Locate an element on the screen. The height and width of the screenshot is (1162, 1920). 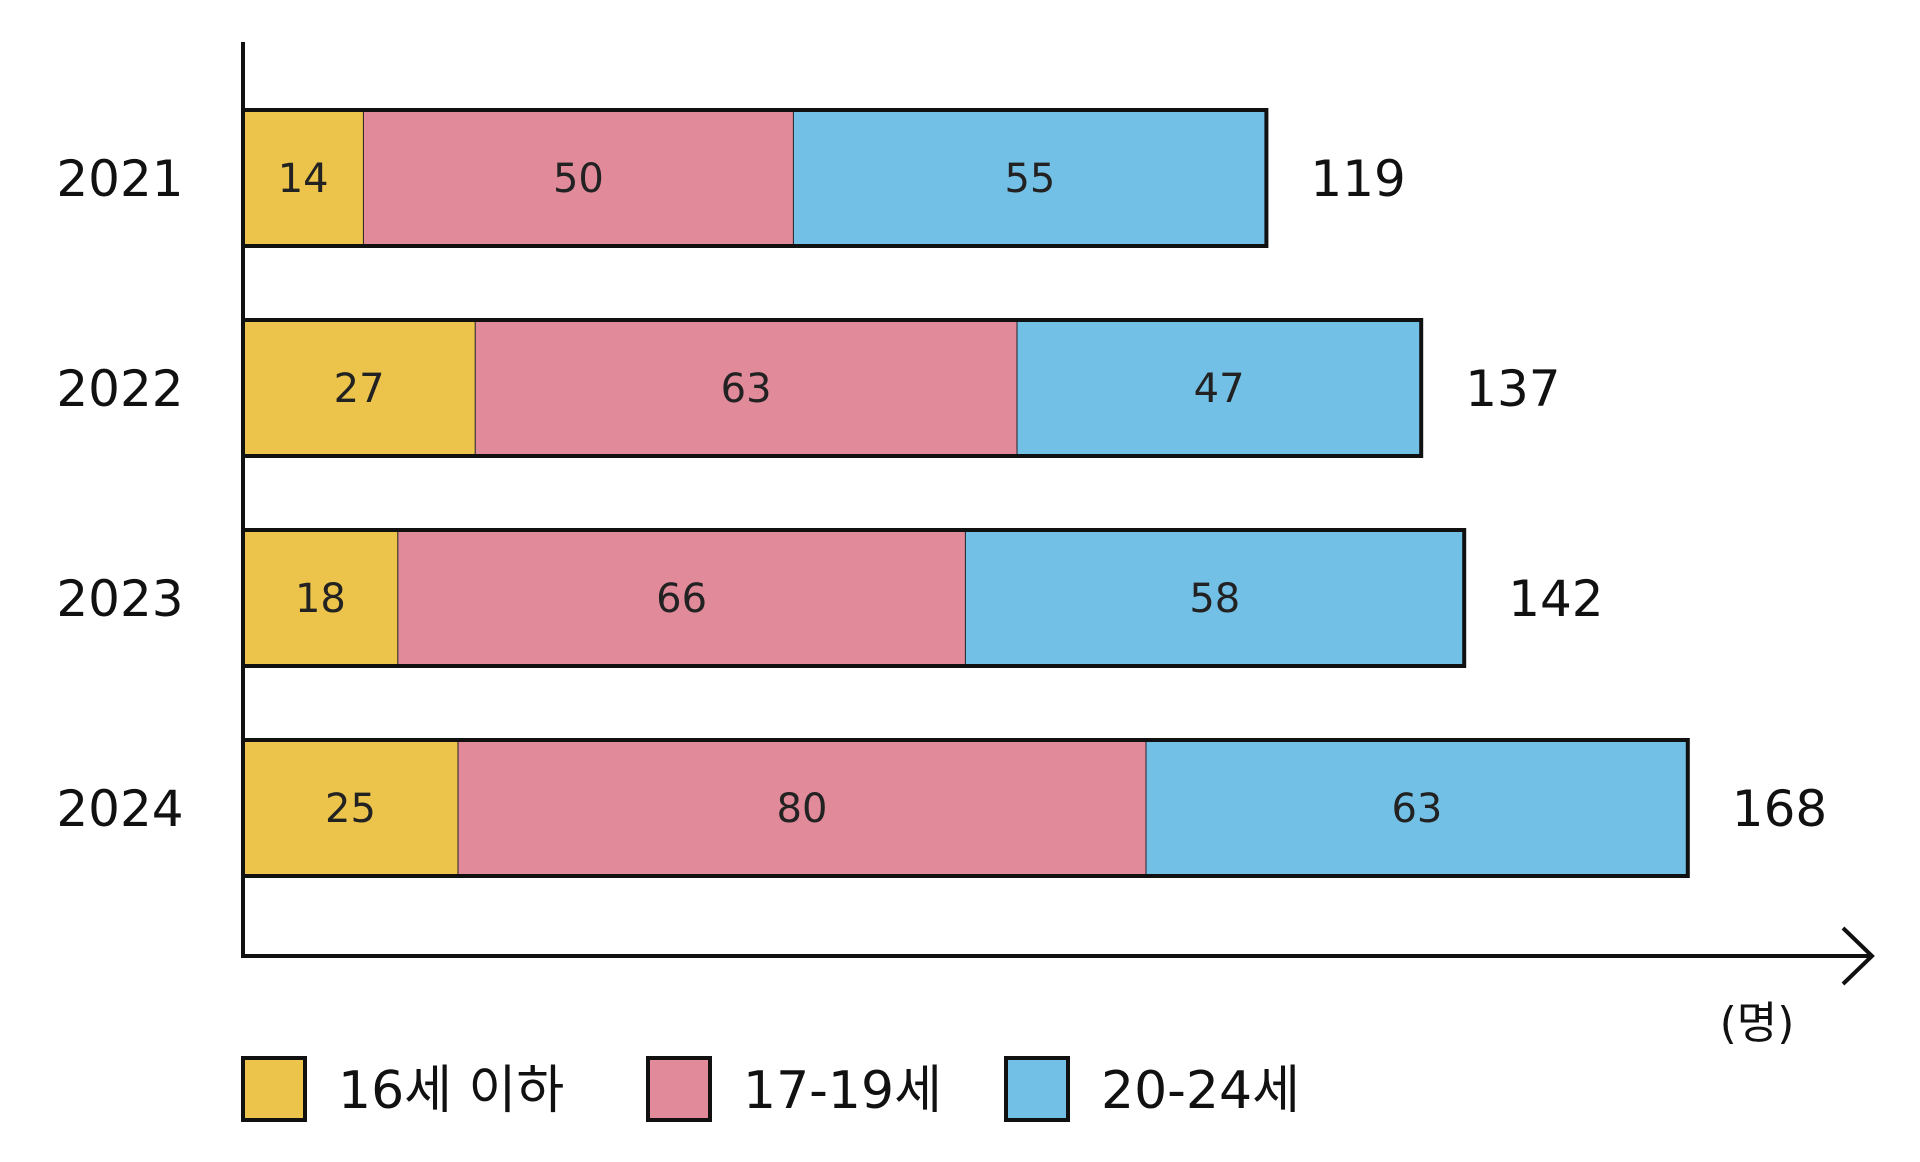
segment-value-label-2021-2: 50 is located at coordinates (578, 179).